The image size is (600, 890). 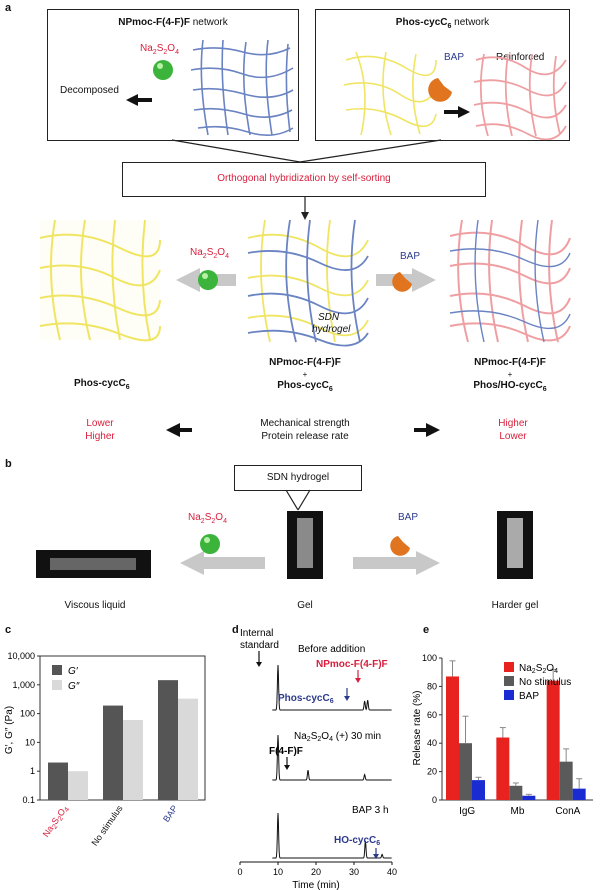 What do you see at coordinates (331, 329) in the screenshot?
I see `hydrogel-label: hydrogel` at bounding box center [331, 329].